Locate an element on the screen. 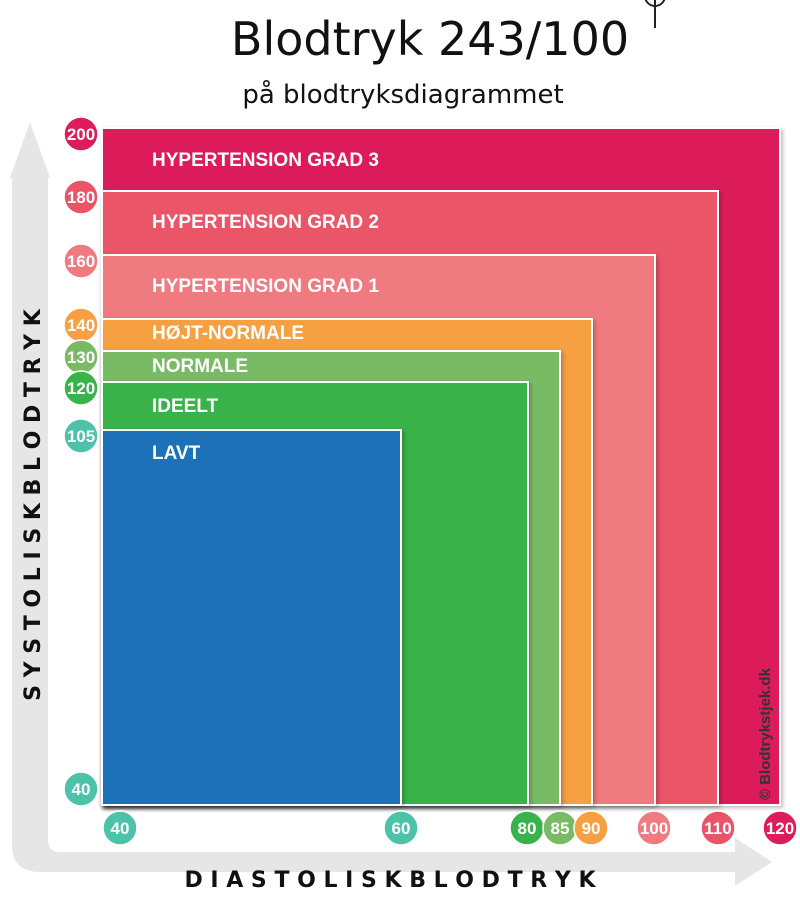  x-tick-label: 85 is located at coordinates (560, 828).